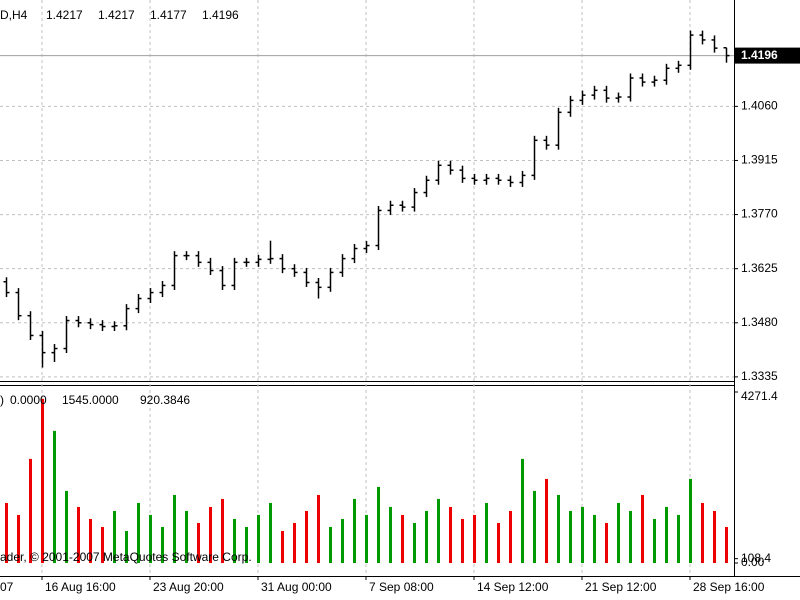 Image resolution: width=800 pixels, height=600 pixels. What do you see at coordinates (168, 15) in the screenshot?
I see `header-value: 1.4177` at bounding box center [168, 15].